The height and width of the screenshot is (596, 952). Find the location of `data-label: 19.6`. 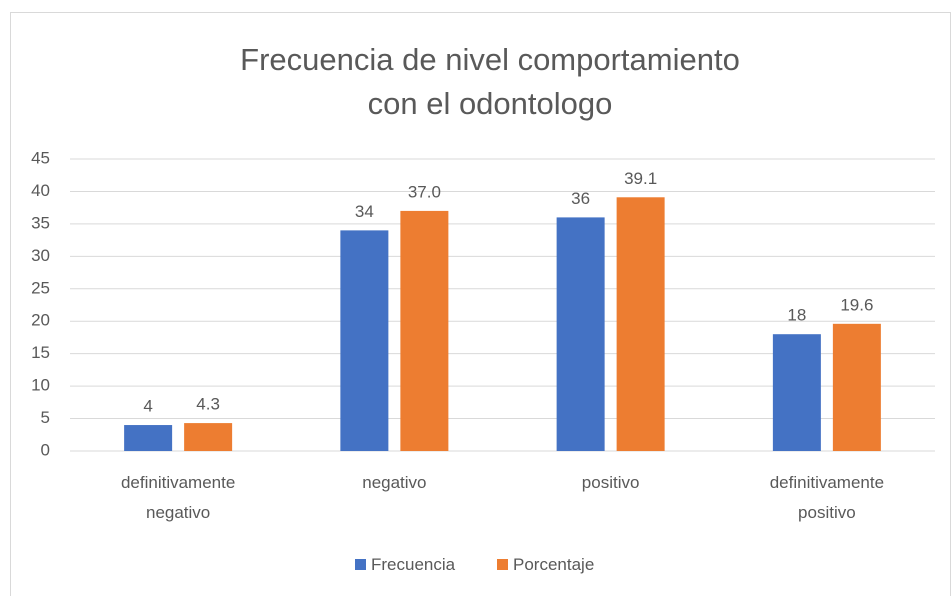

data-label: 19.6 is located at coordinates (856, 304).